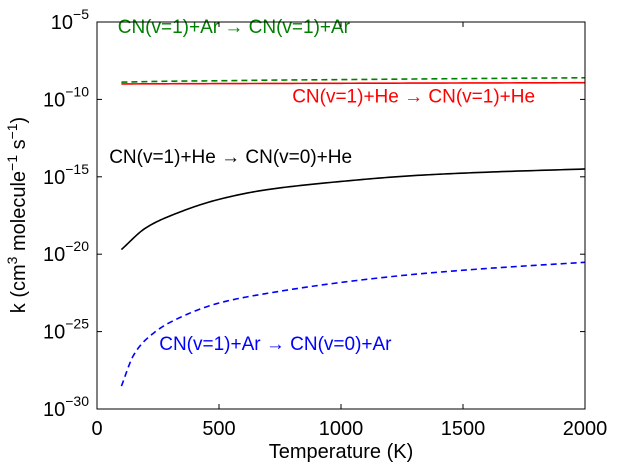 The image size is (623, 464). Describe the element at coordinates (12, 131) in the screenshot. I see `y-axis-title-sup3: −1` at that location.